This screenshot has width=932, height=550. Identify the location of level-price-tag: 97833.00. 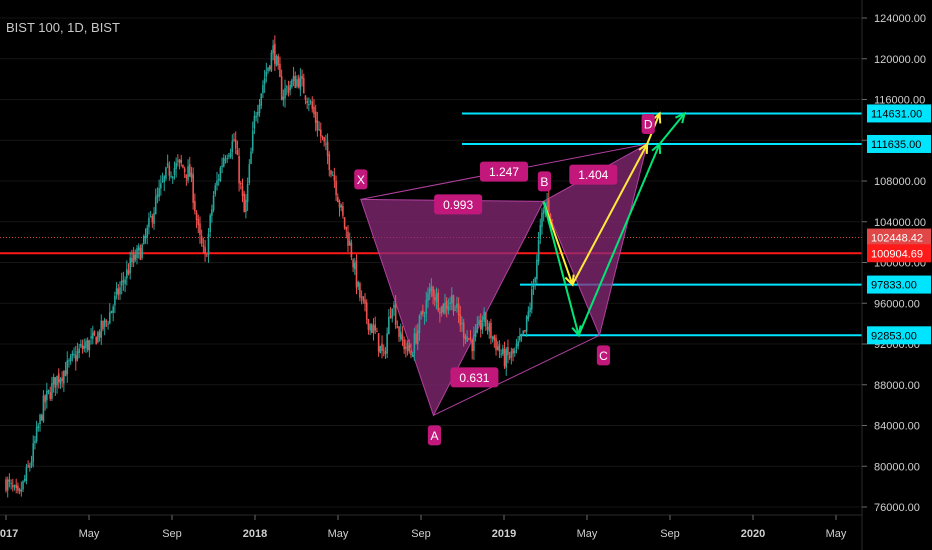
(899, 284).